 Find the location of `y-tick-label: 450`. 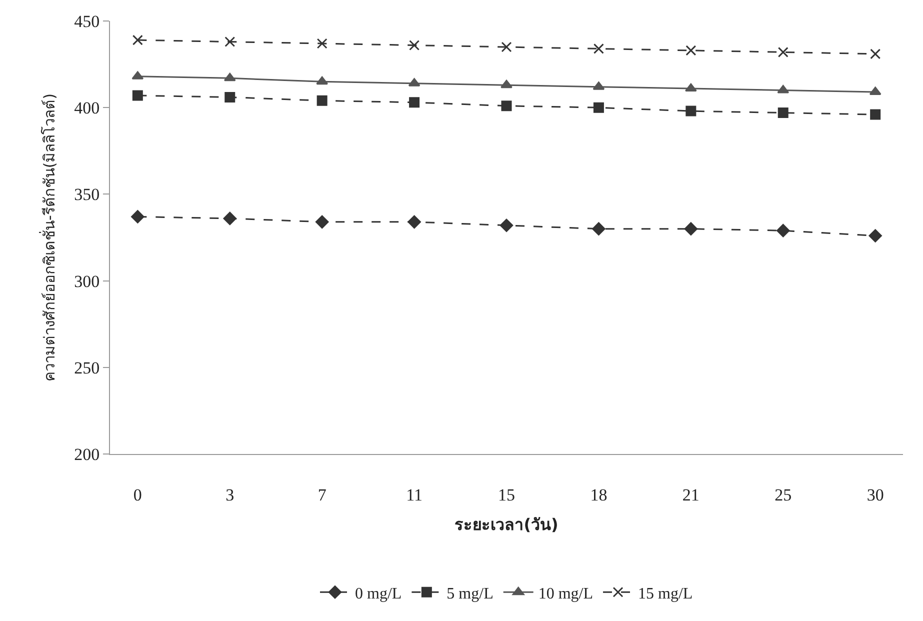

y-tick-label: 450 is located at coordinates (87, 21).